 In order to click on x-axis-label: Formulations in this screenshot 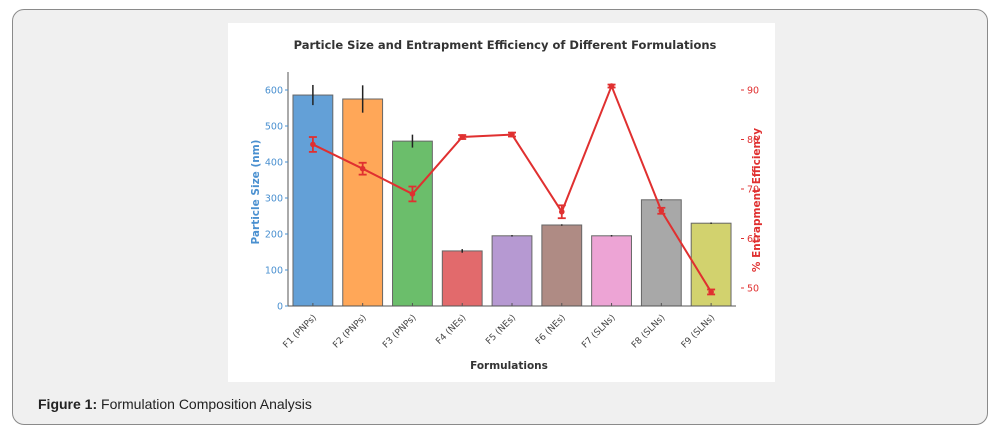, I will do `click(509, 366)`.